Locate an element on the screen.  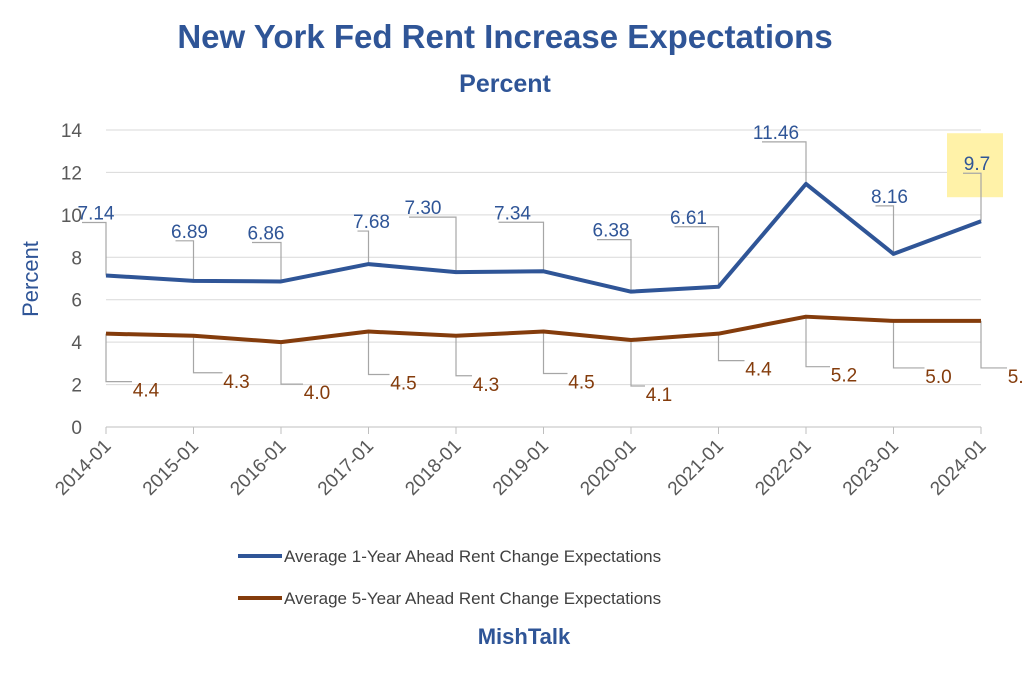
x-tick-label: 2023-01 is located at coordinates (871, 468).